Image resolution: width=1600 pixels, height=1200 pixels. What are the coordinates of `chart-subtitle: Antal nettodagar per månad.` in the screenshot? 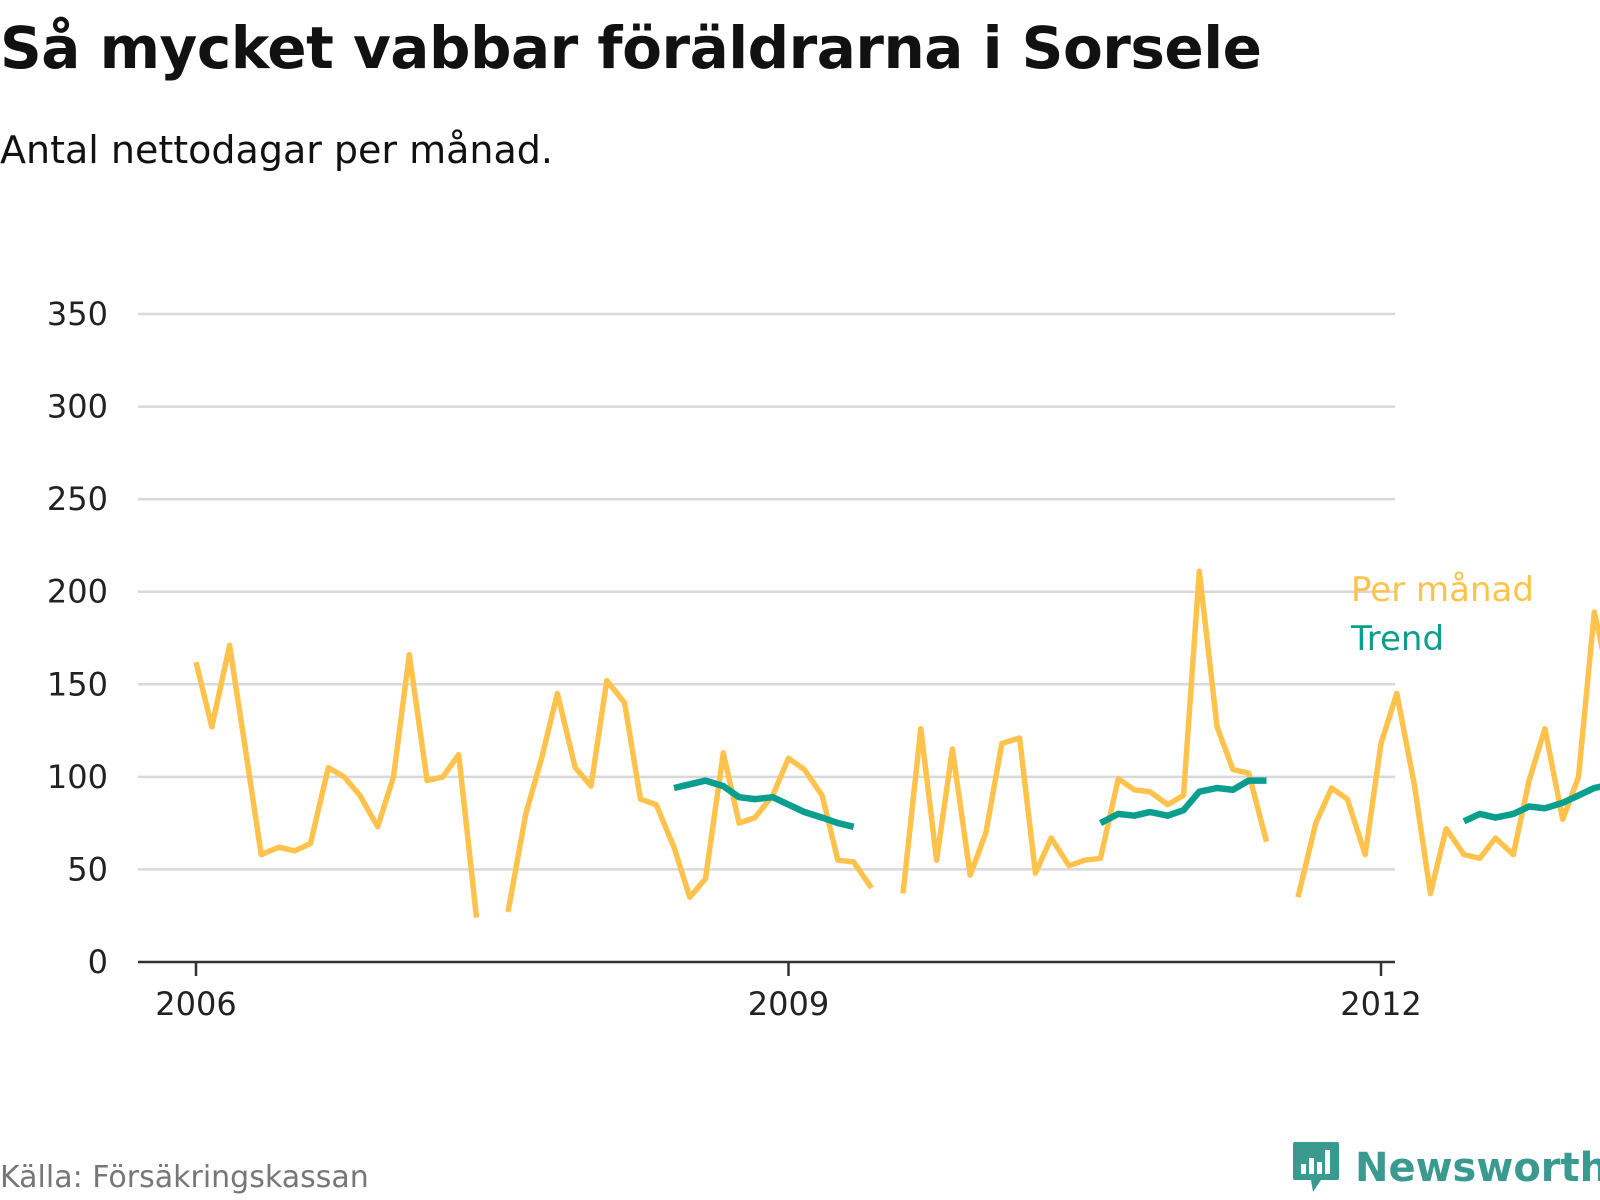 It's located at (277, 150).